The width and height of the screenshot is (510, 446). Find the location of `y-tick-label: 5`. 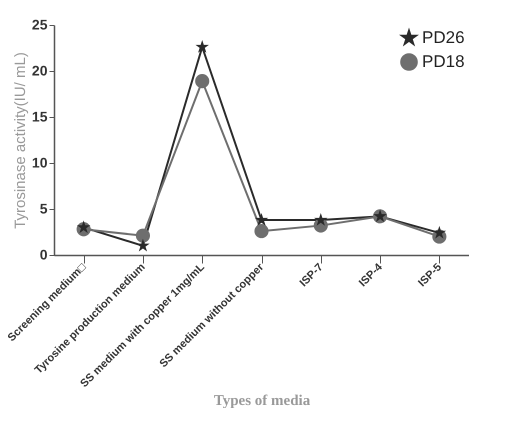

y-tick-label: 5 is located at coordinates (44, 208).